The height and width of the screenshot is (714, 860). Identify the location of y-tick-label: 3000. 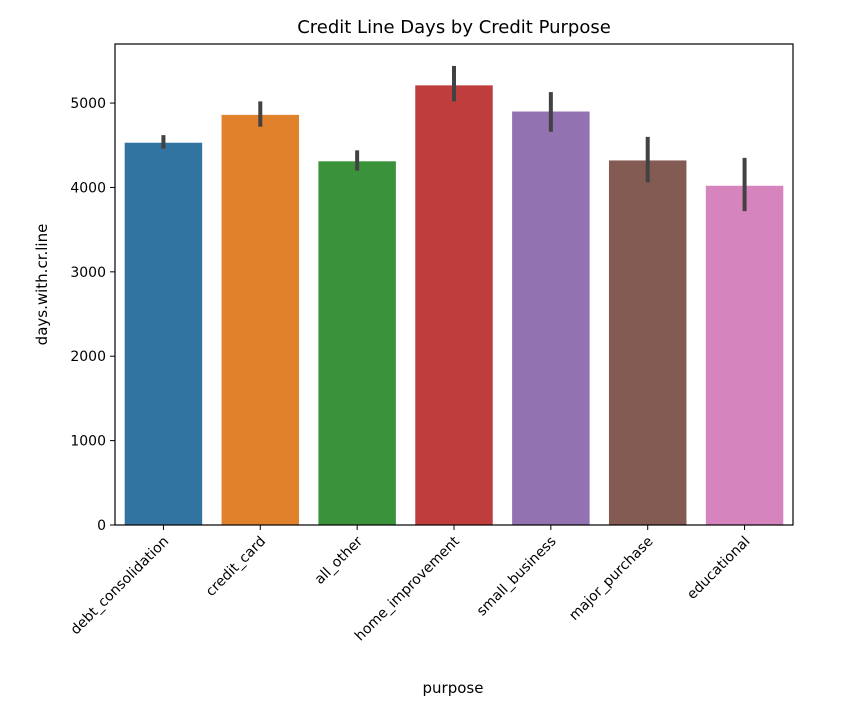
(88, 273).